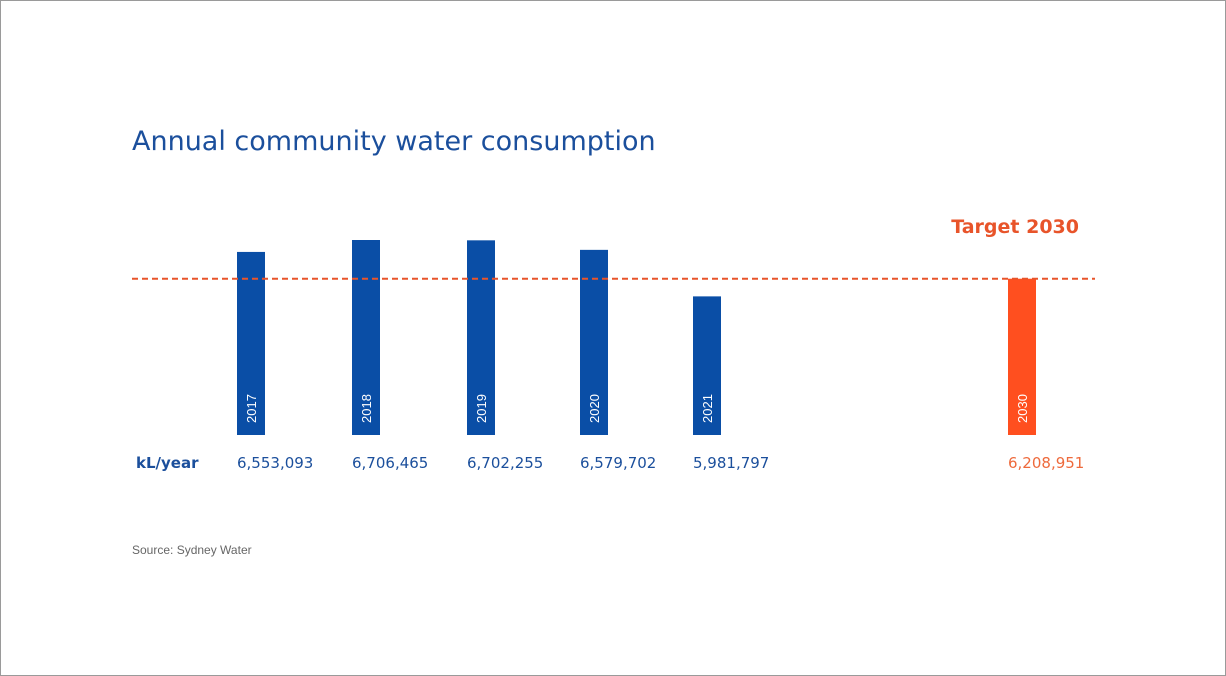 The width and height of the screenshot is (1226, 676). What do you see at coordinates (192, 550) in the screenshot?
I see `source-note: Source: Sydney Water` at bounding box center [192, 550].